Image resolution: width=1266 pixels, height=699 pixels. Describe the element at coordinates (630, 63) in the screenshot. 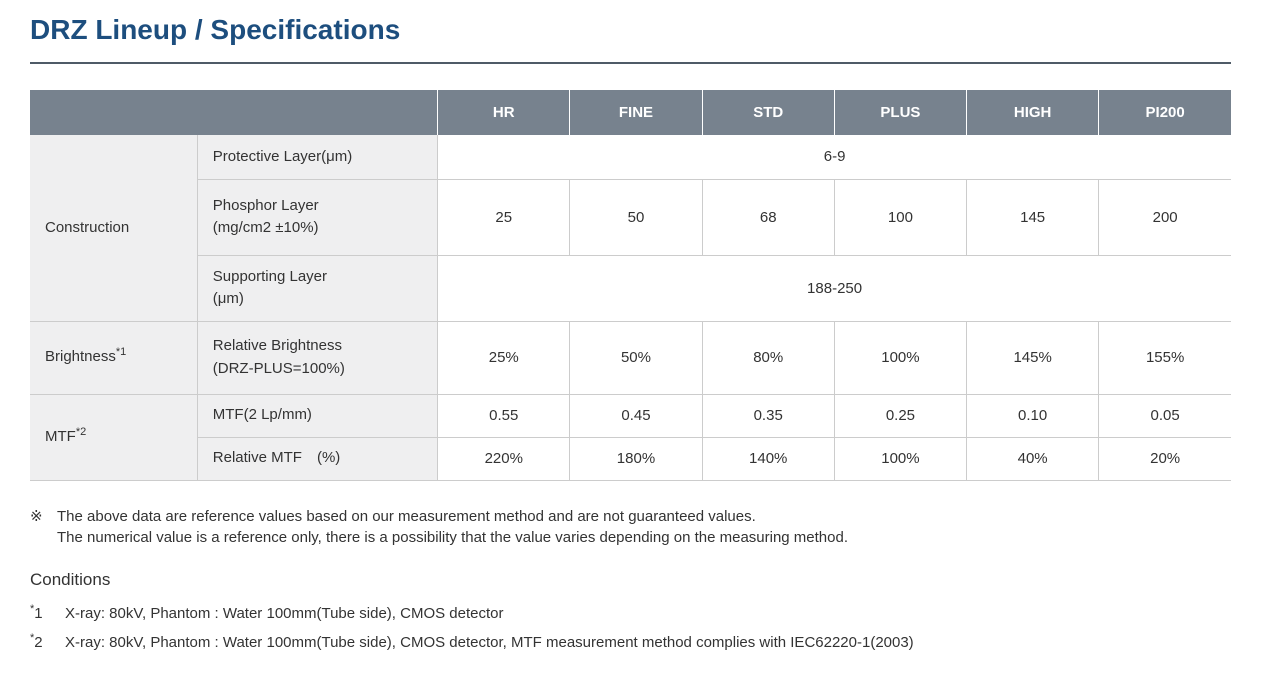

I see `title-divider` at that location.